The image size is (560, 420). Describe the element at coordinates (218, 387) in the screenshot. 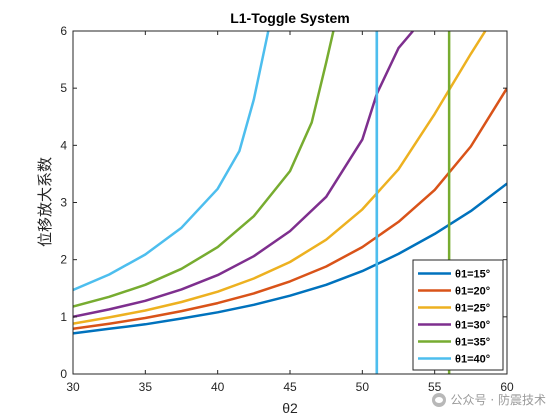

I see `x-tick-label: 40` at that location.